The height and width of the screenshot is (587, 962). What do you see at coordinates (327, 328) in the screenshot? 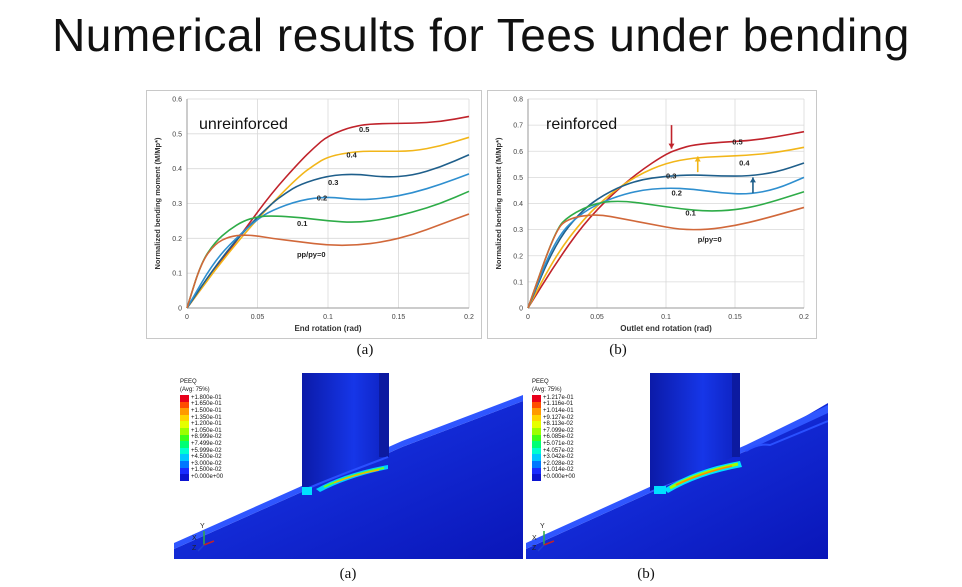
I see `x-axis-label: End rotation (rad)` at bounding box center [327, 328].